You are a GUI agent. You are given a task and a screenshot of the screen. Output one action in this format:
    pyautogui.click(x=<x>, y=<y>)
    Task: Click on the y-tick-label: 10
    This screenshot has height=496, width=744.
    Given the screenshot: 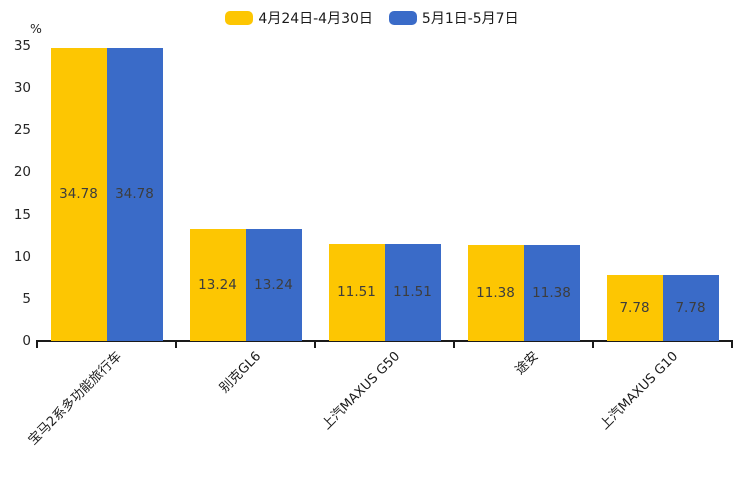 What is the action you would take?
    pyautogui.click(x=22, y=256)
    